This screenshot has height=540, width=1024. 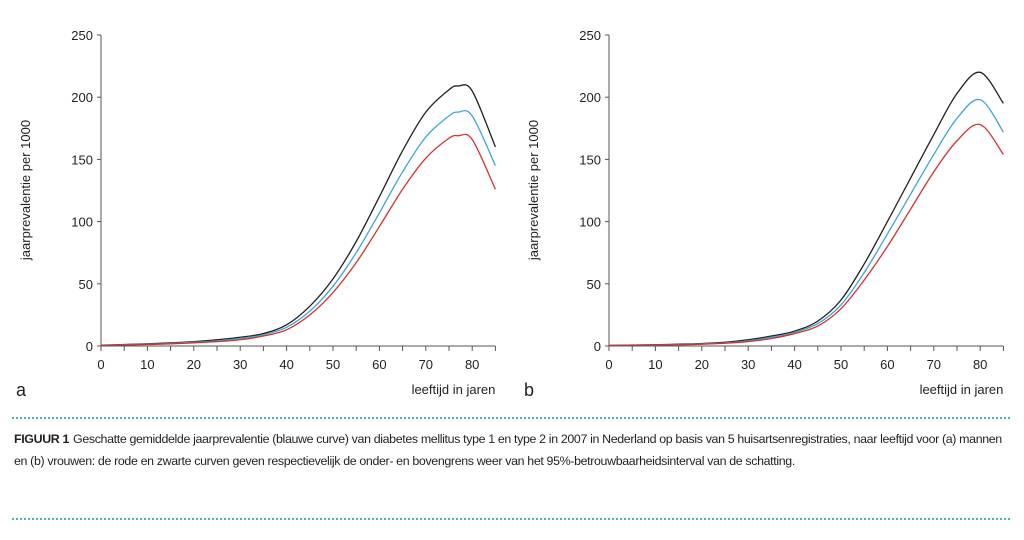 What do you see at coordinates (608, 364) in the screenshot?
I see `panel-b-x-tick-label: 0` at bounding box center [608, 364].